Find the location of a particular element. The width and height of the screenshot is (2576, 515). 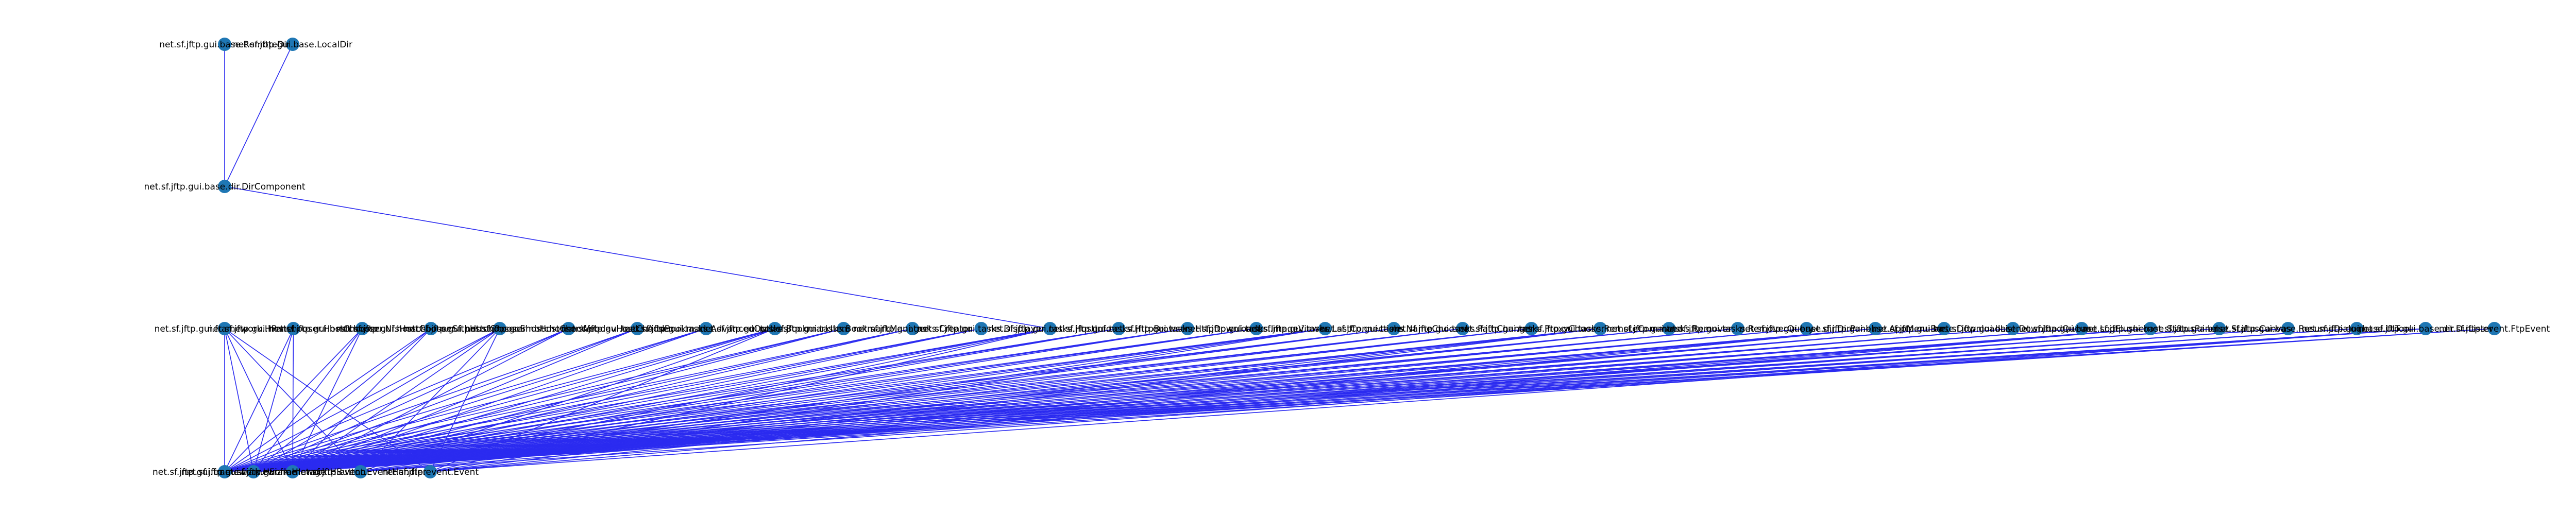

node-label-net-sf-jftp-event-ftpevent: net.sf.jftp.event.FtpEvent is located at coordinates (2494, 329).